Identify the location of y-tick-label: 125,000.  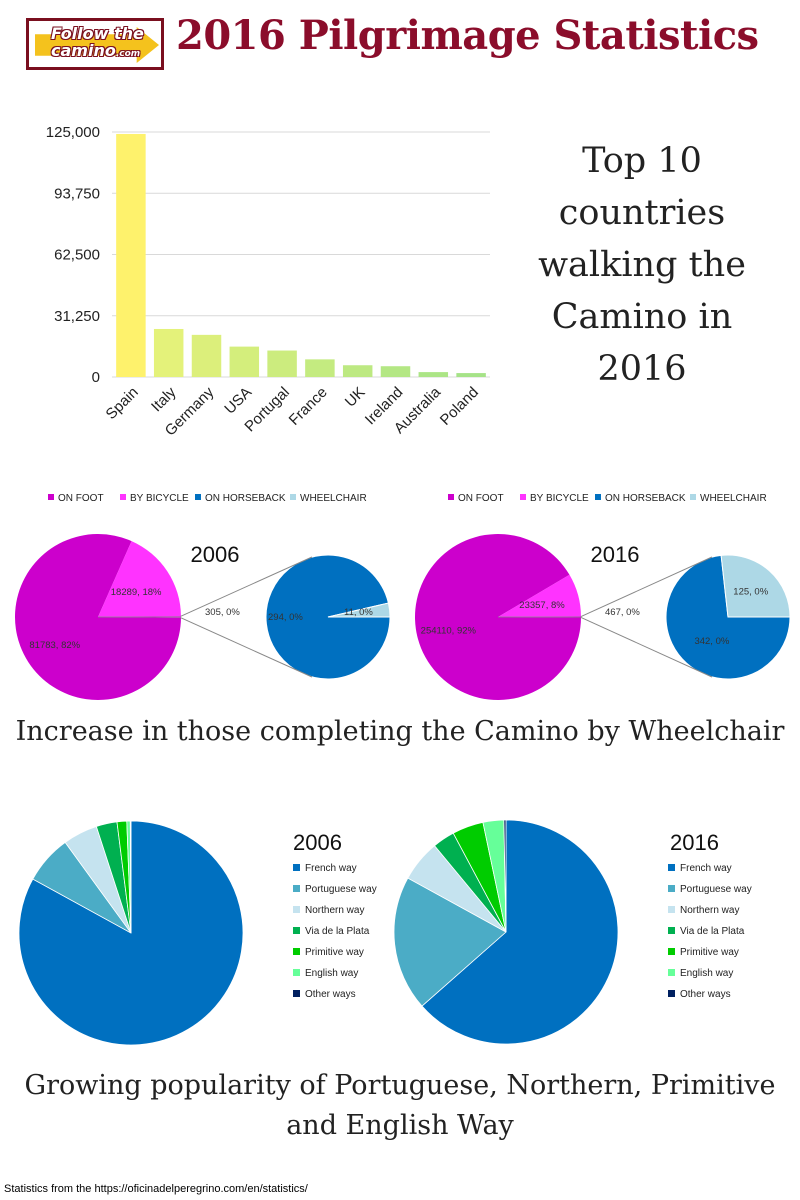
(73, 132).